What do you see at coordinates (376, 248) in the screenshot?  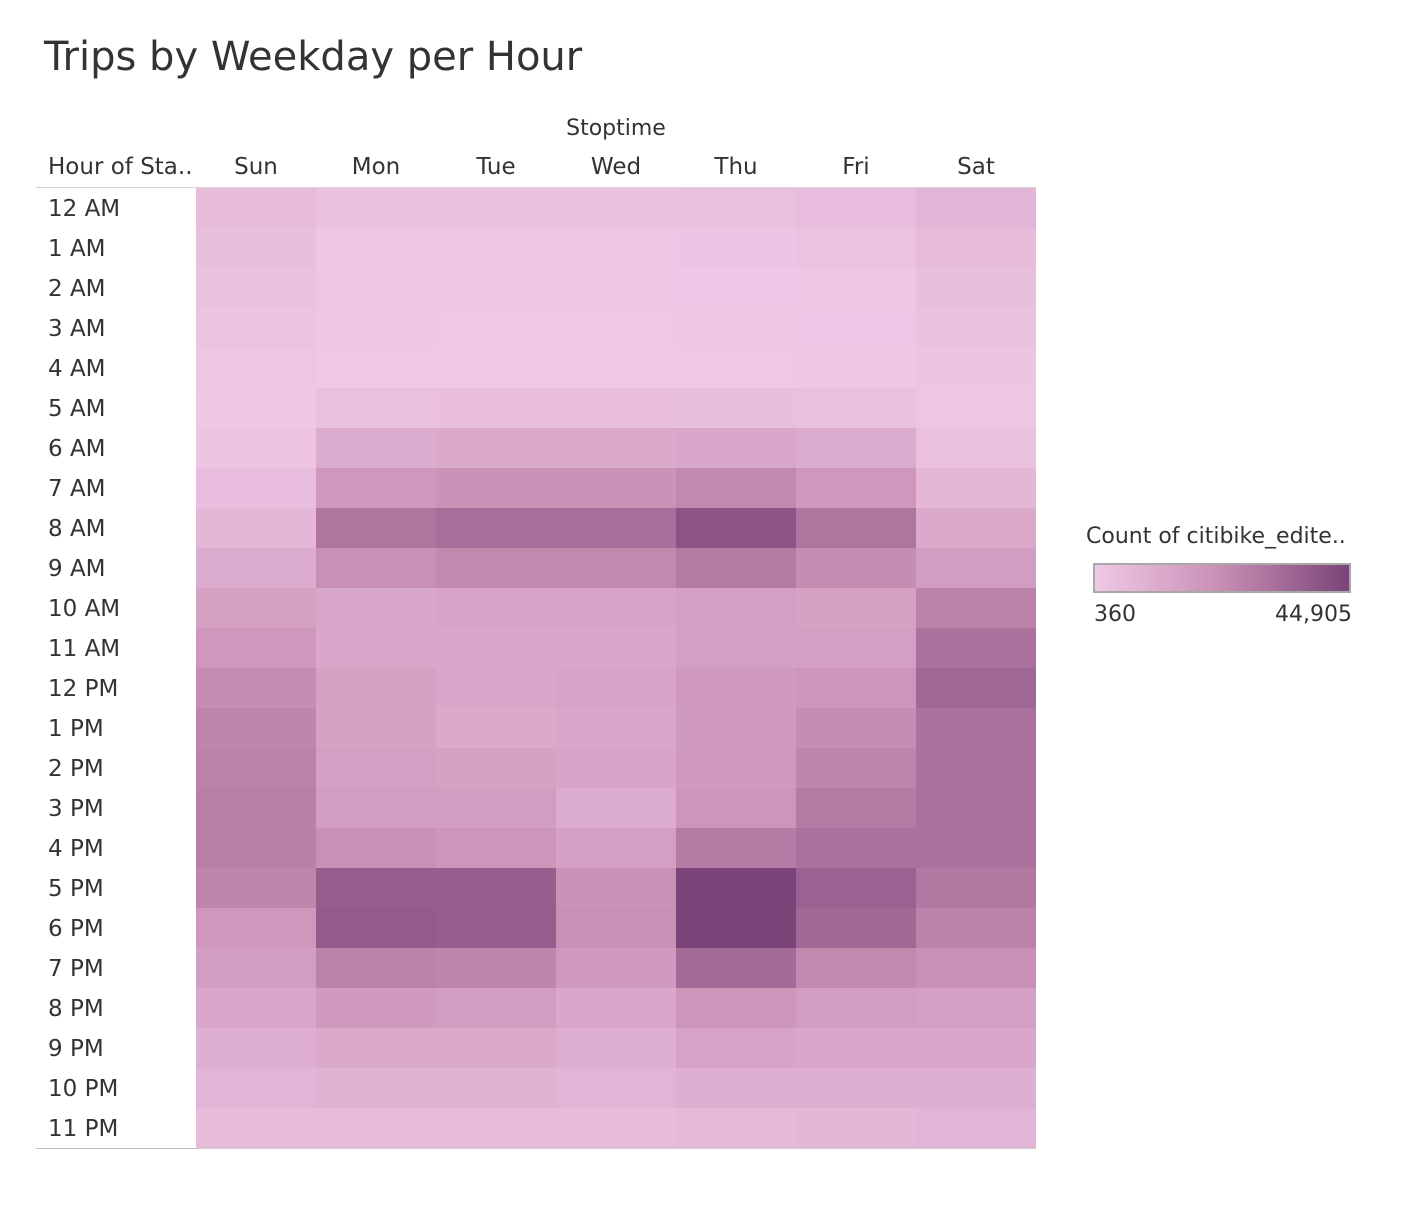 I see `heatmap-cell-mon-1-am` at bounding box center [376, 248].